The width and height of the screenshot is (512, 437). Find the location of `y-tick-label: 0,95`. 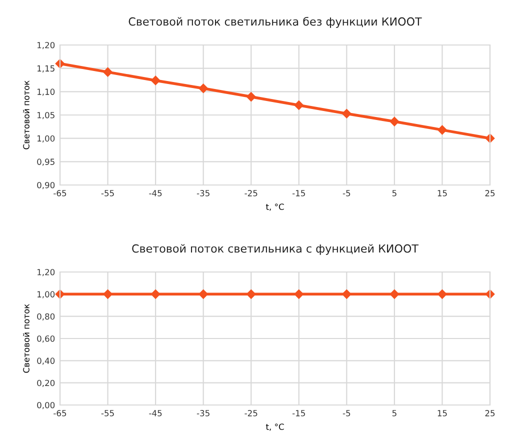

y-tick-label: 0,95 is located at coordinates (45, 162).